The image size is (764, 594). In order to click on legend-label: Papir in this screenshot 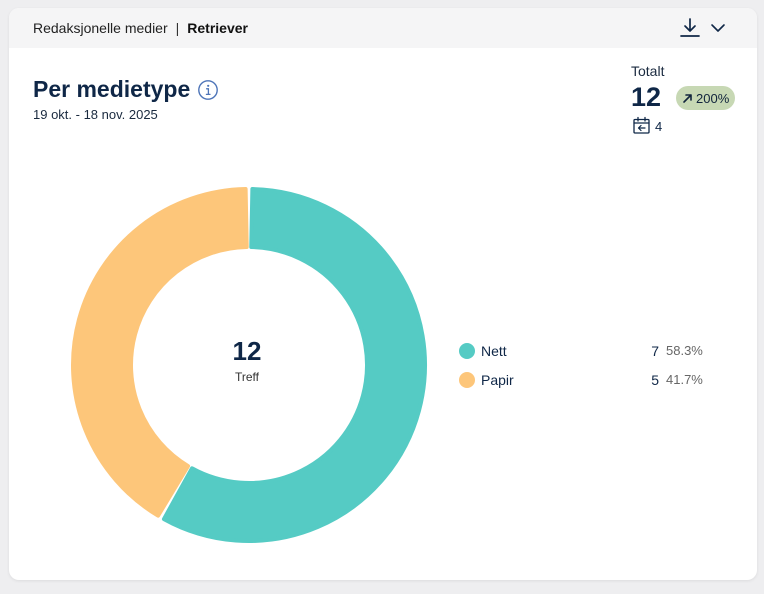, I will do `click(497, 380)`.